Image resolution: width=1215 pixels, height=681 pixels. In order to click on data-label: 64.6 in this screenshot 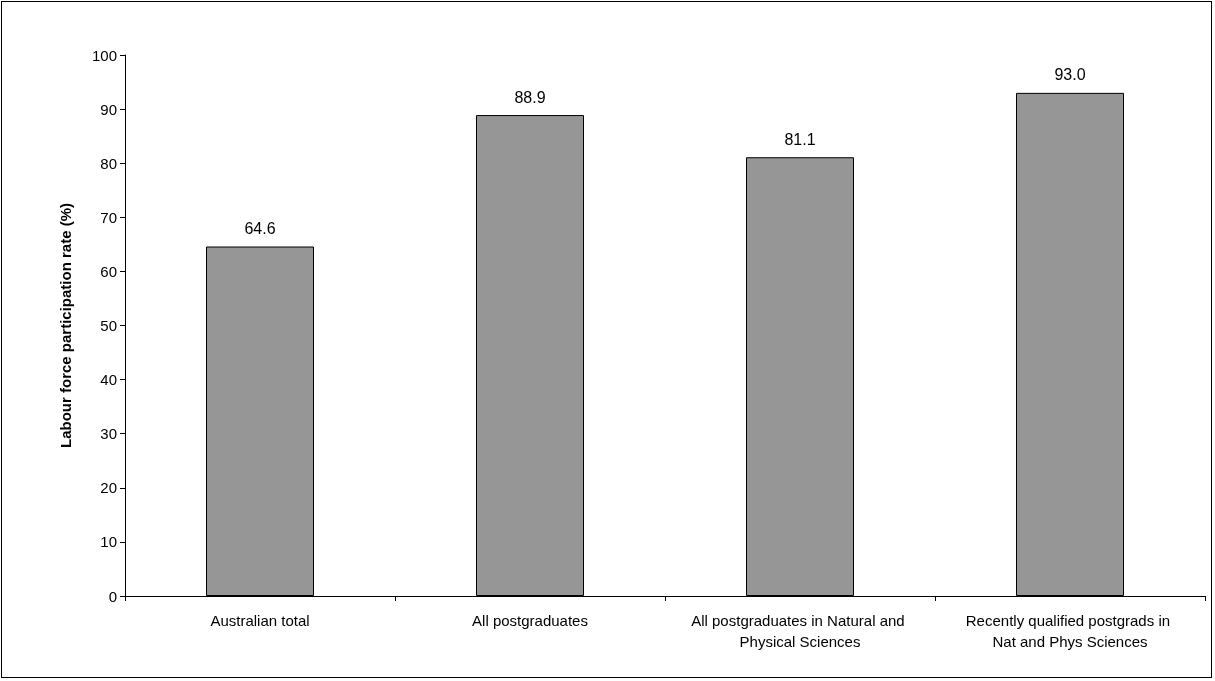, I will do `click(260, 229)`.